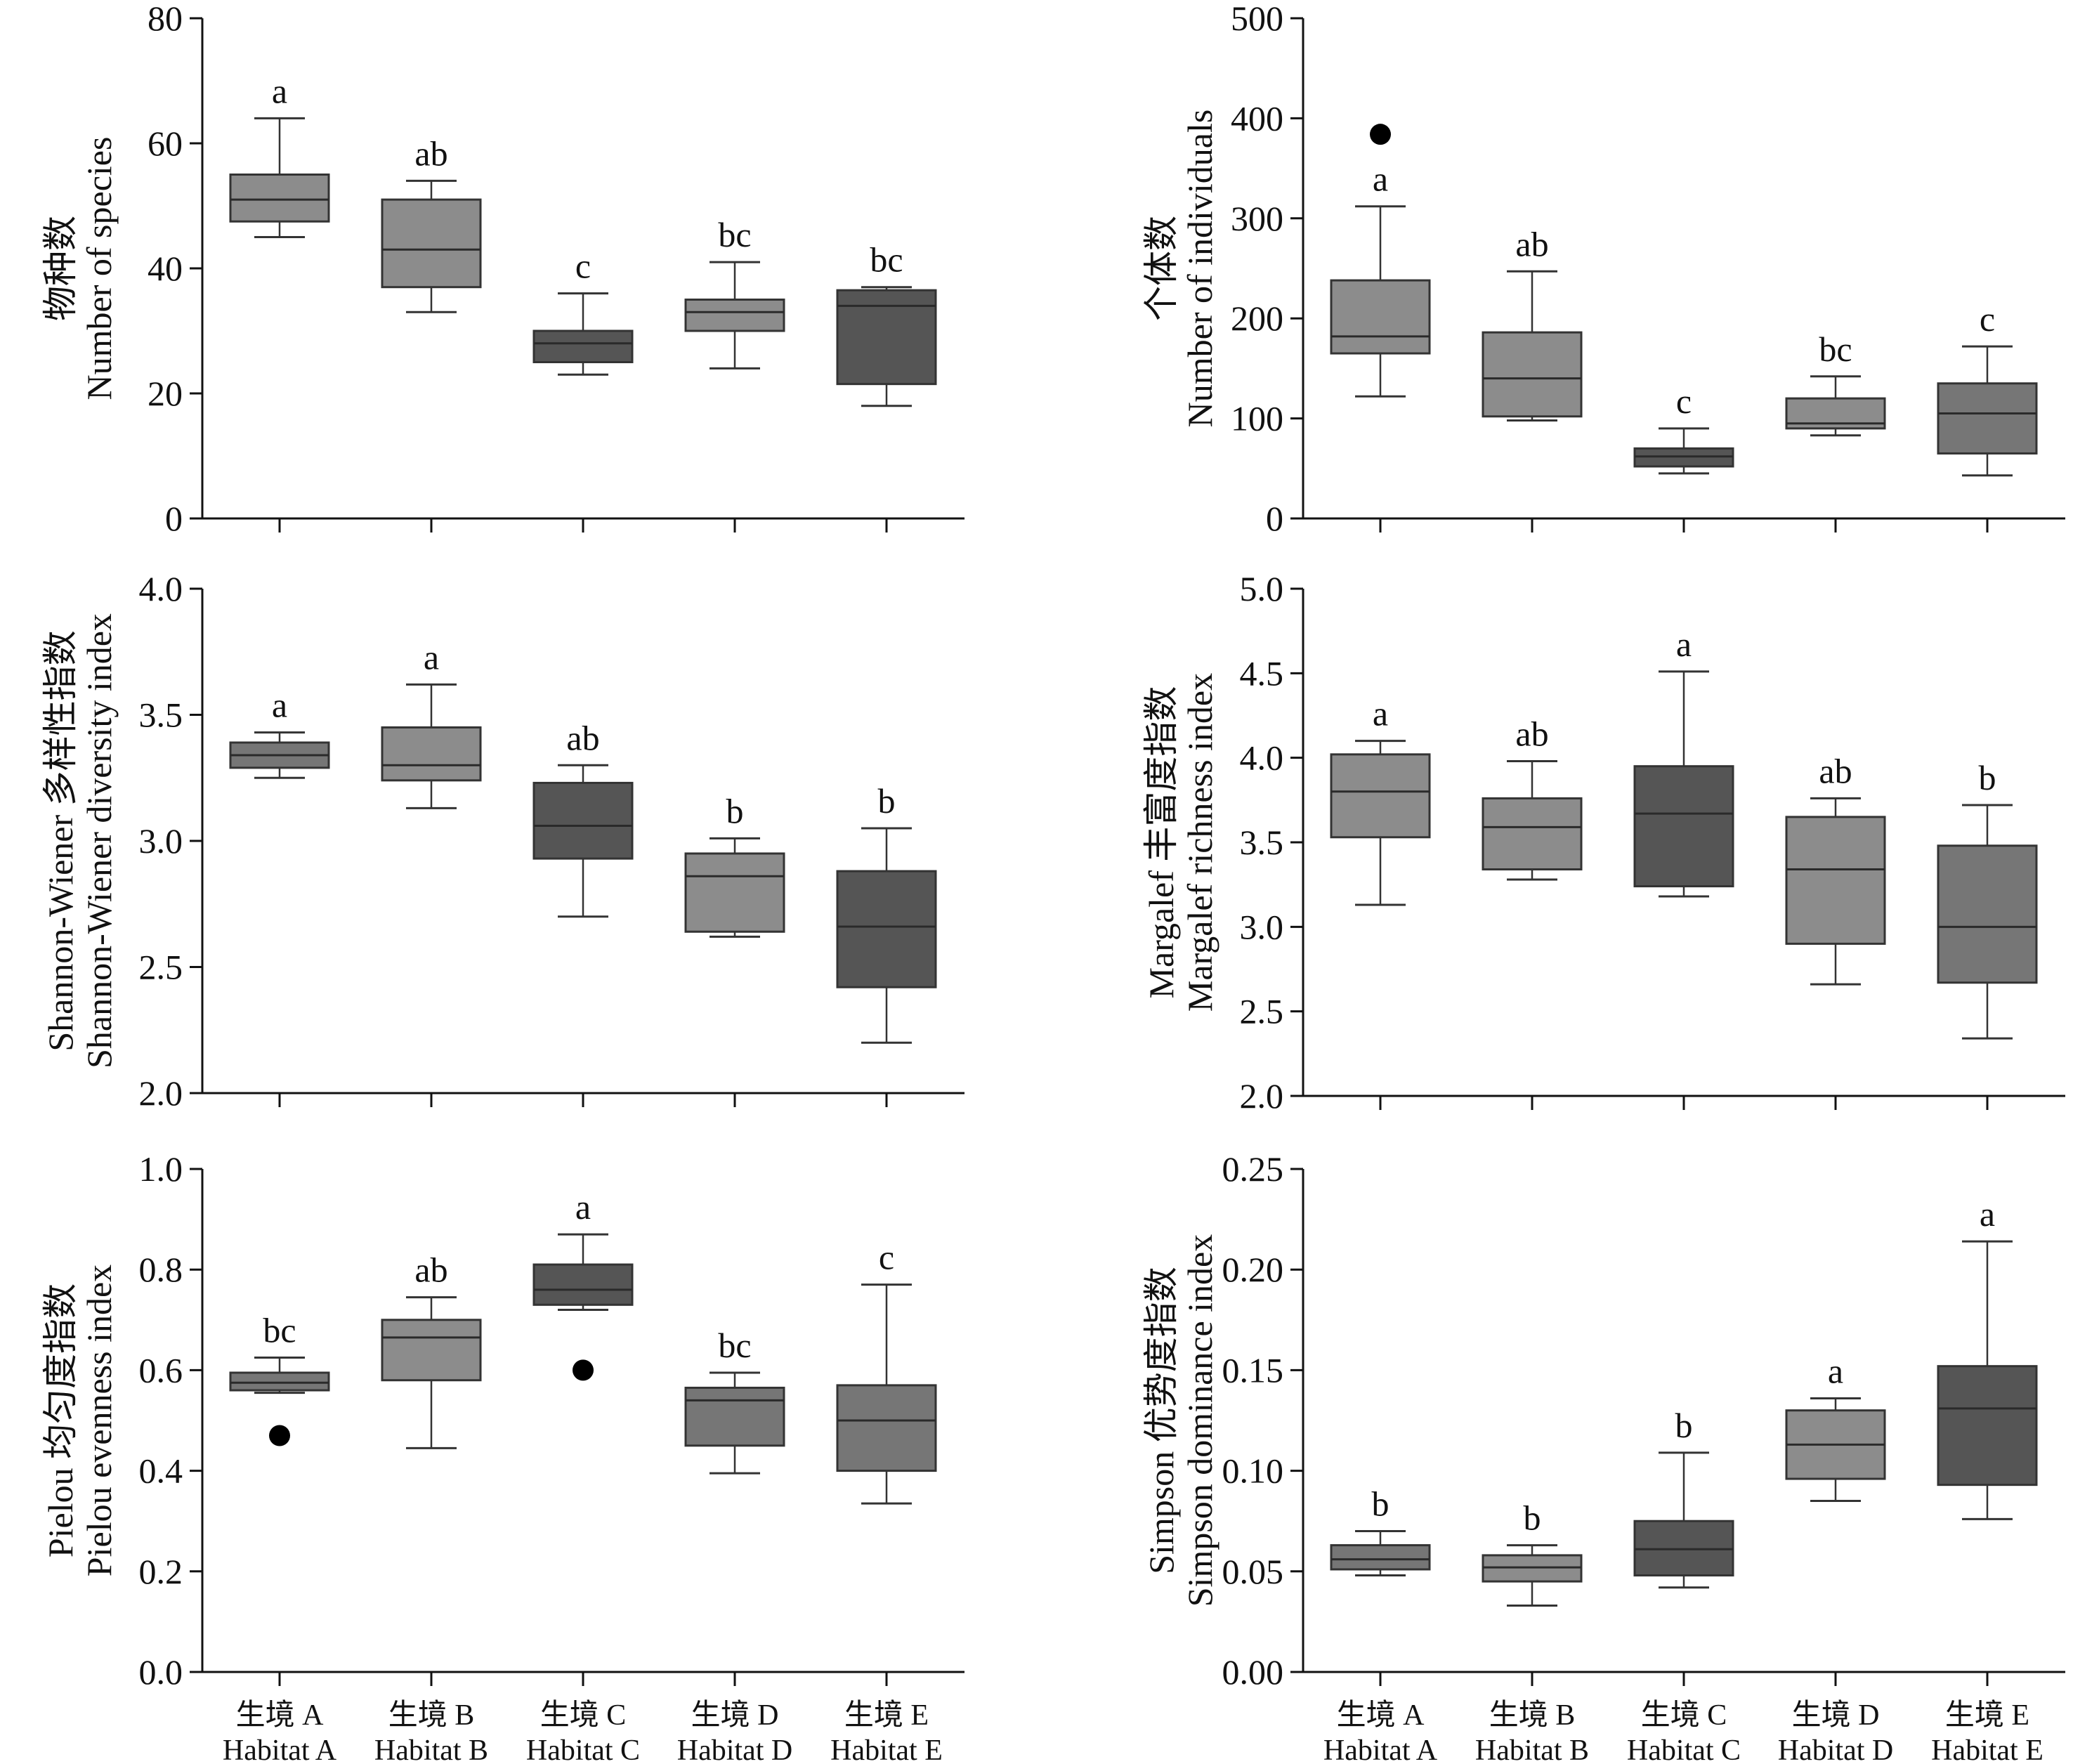 Image resolution: width=2073 pixels, height=1764 pixels. Describe the element at coordinates (1199, 269) in the screenshot. I see `y-axis-title-line-2: Number of individuals` at that location.